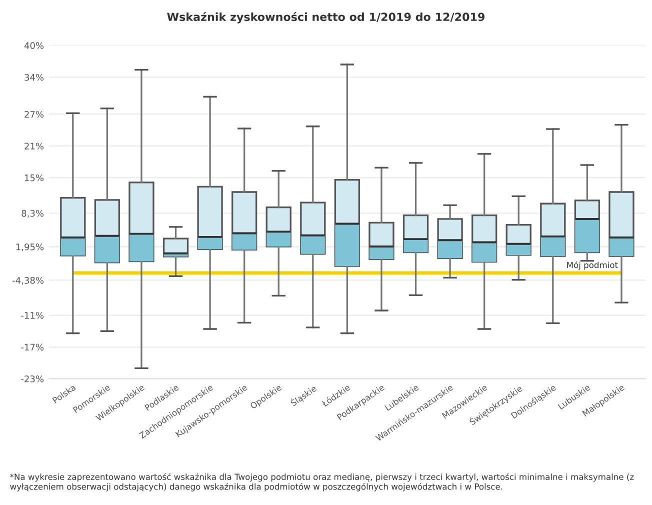 This screenshot has height=505, width=652. What do you see at coordinates (34, 46) in the screenshot?
I see `y-tick-label: 40%` at bounding box center [34, 46].